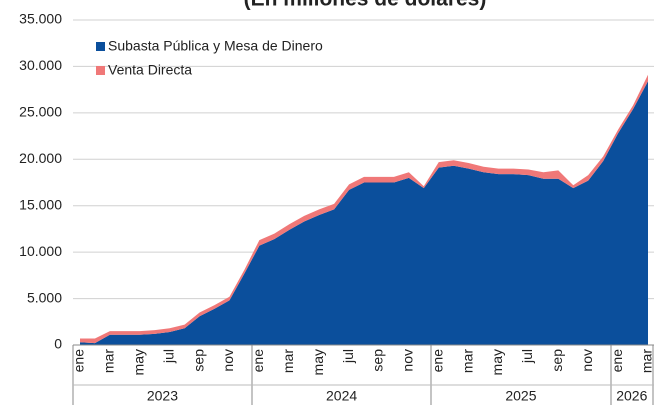  I want to click on y-tick-label: 20.000, so click(40, 158).